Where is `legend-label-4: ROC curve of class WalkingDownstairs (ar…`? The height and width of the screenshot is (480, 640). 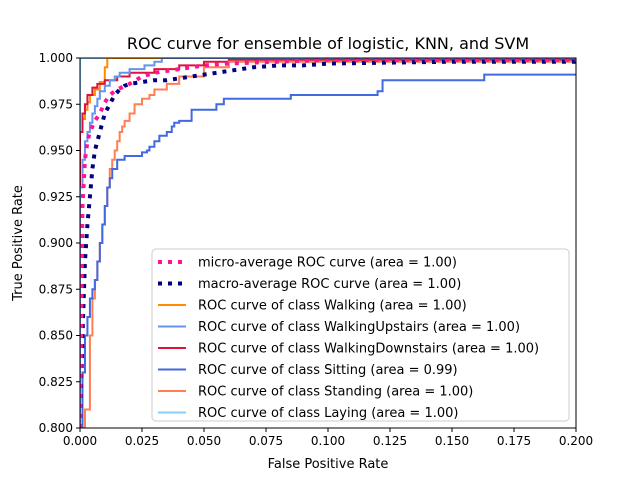
legend-label-4: ROC curve of class WalkingDownstairs (ar… is located at coordinates (368, 349).